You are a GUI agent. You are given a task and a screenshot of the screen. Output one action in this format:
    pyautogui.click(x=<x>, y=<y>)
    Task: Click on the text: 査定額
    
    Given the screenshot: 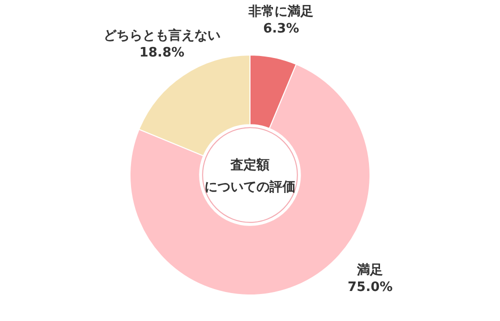 What is the action you would take?
    pyautogui.click(x=250, y=165)
    